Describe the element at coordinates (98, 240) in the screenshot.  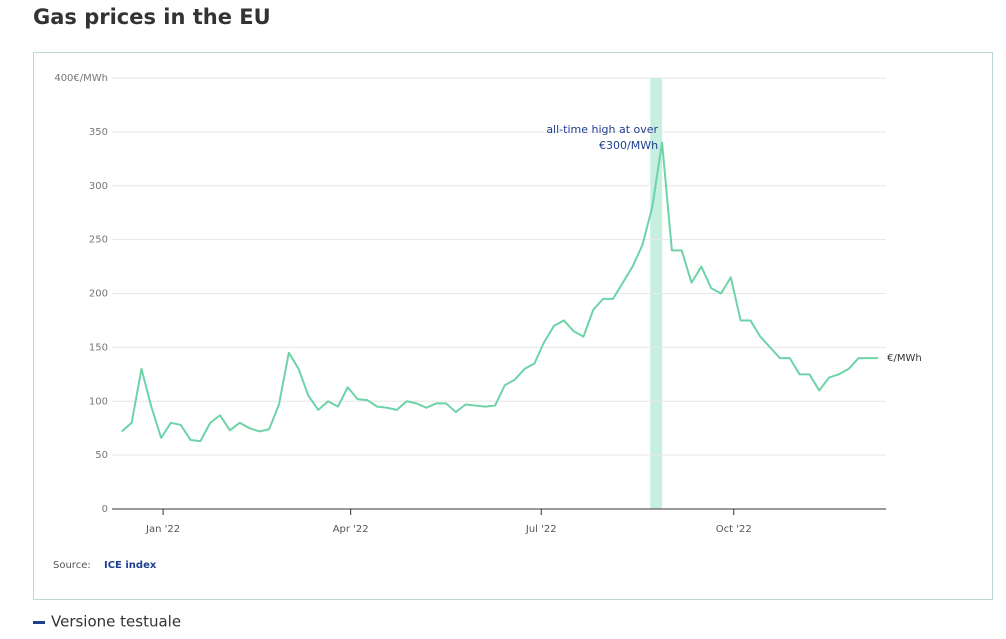
I see `y-tick-label: 250` at that location.